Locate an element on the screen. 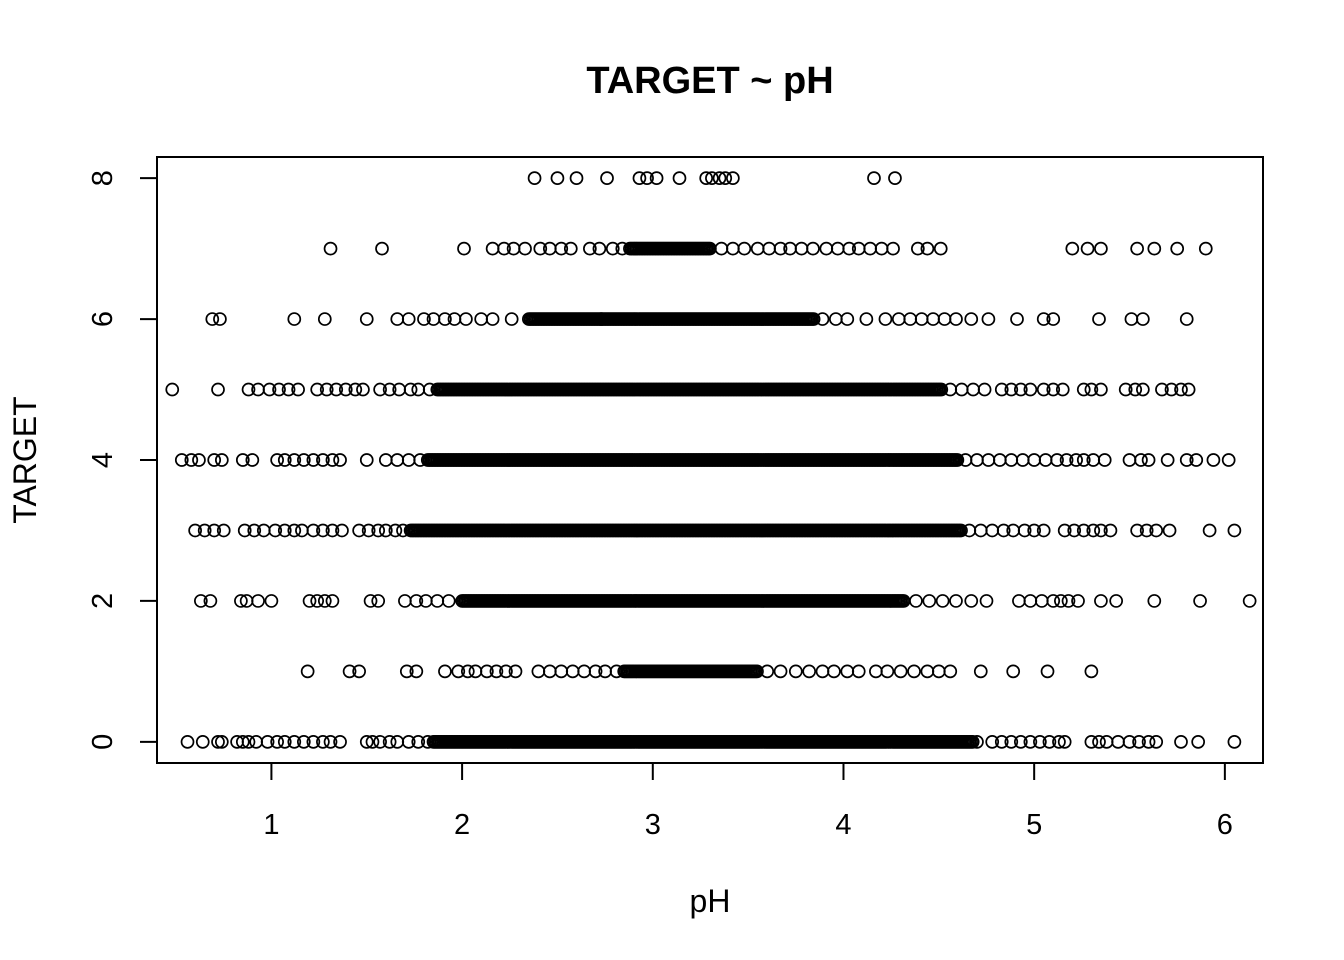 The width and height of the screenshot is (1344, 960). y-tick-label: 0 is located at coordinates (103, 742).